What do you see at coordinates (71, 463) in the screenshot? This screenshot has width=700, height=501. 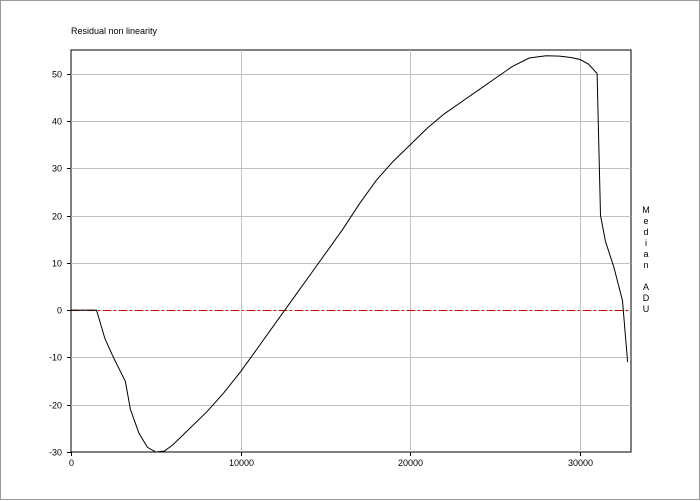 I see `x-tick-label: 0` at bounding box center [71, 463].